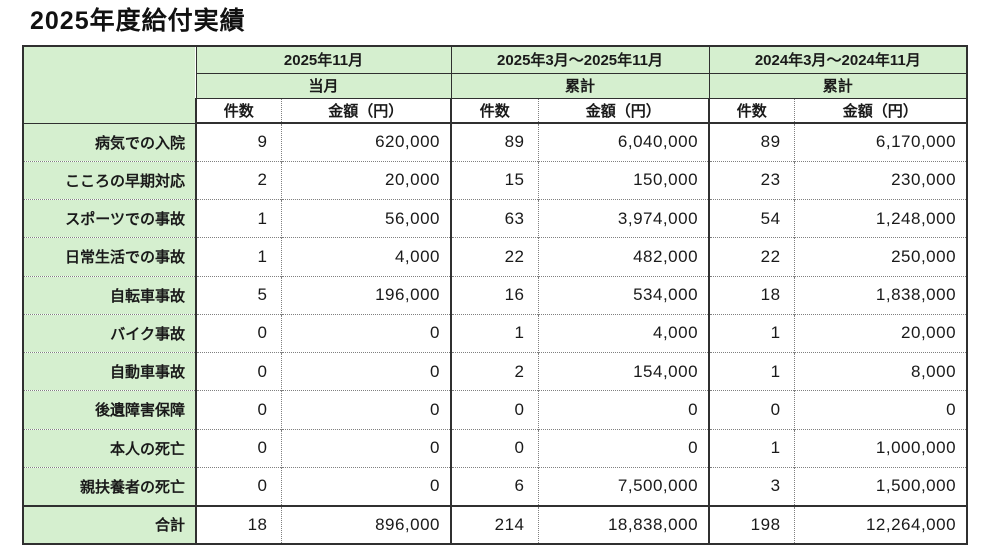  I want to click on count-cell: 198, so click(751, 524).